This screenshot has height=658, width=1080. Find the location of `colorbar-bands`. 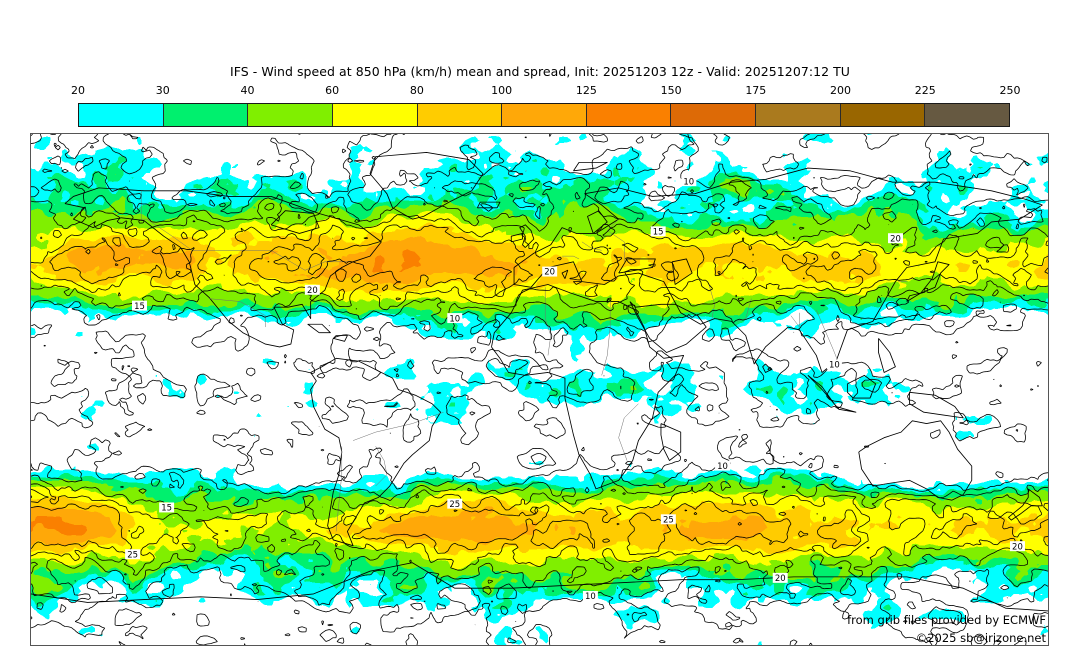

colorbar-bands is located at coordinates (544, 115).